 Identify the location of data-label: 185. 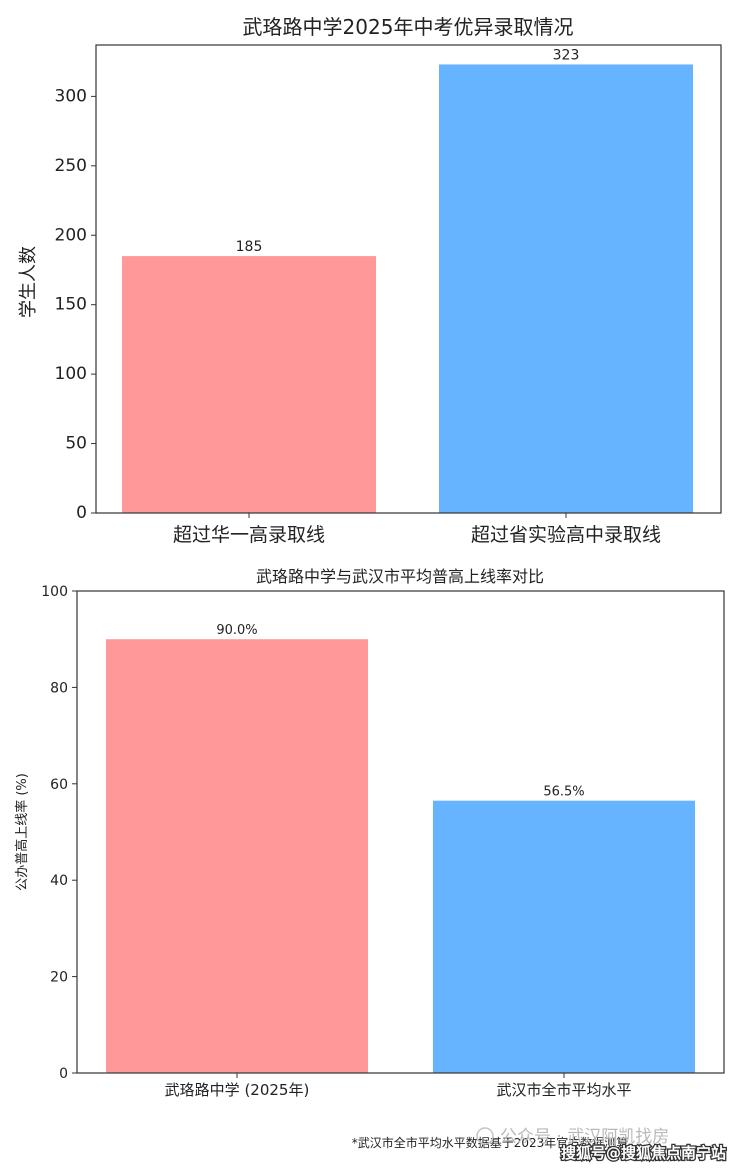
(249, 247).